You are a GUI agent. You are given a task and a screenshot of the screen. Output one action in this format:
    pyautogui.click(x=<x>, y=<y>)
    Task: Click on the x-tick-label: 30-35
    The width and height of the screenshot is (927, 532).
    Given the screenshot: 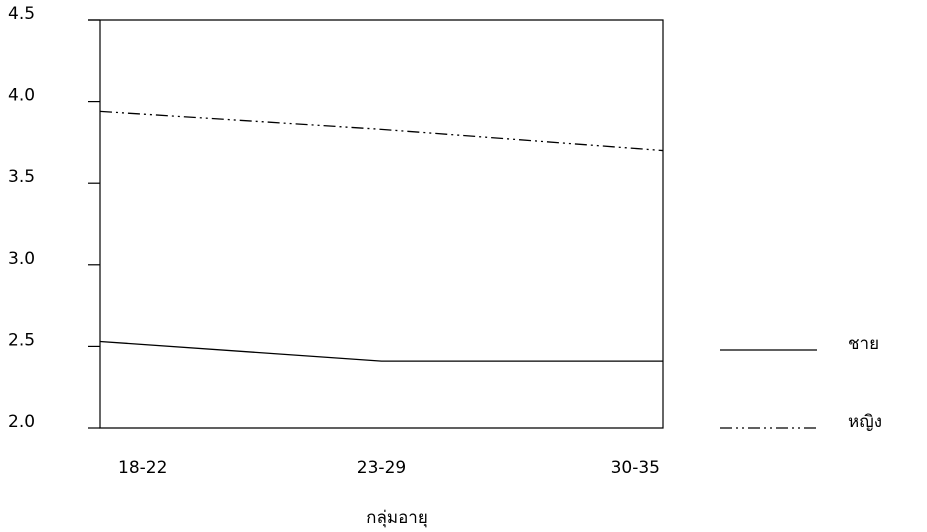 What is the action you would take?
    pyautogui.click(x=635, y=468)
    